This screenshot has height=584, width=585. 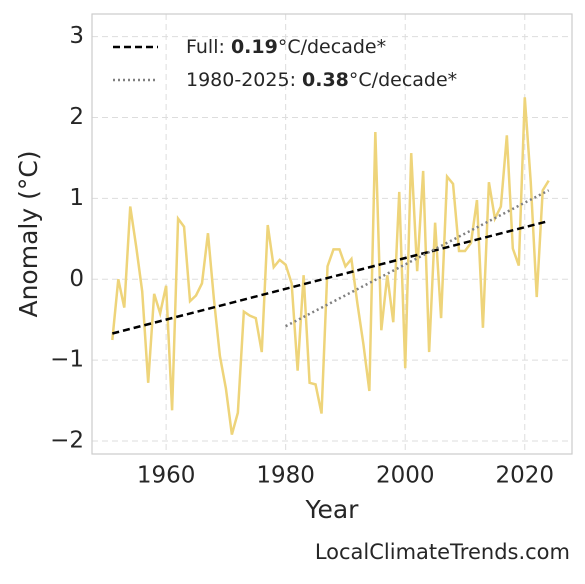 What do you see at coordinates (325, 80) in the screenshot?
I see `legend-slope: 0.38` at bounding box center [325, 80].